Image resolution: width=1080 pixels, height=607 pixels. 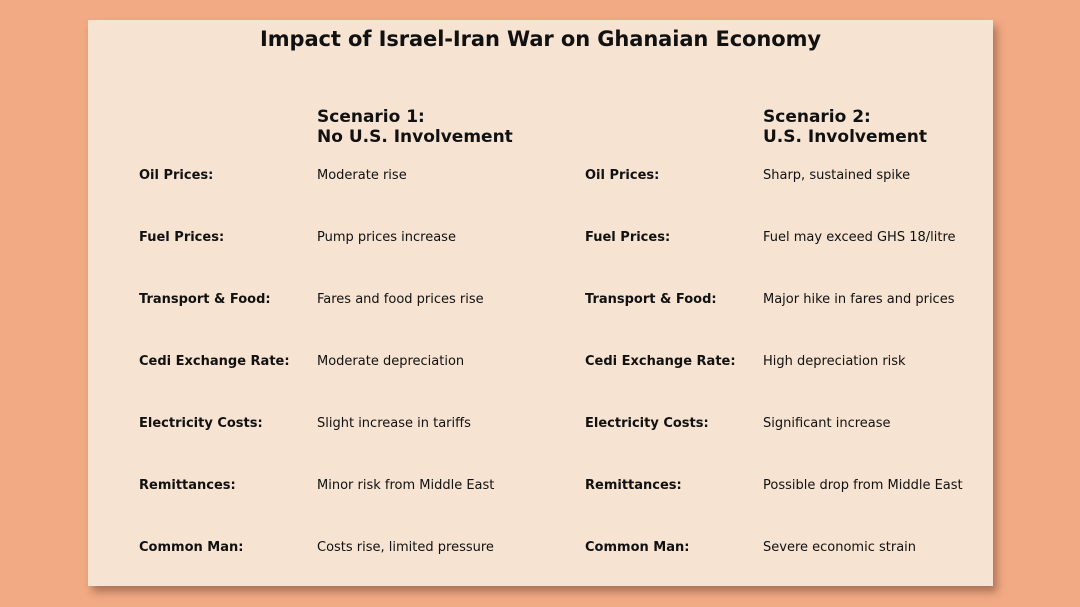 What do you see at coordinates (371, 117) in the screenshot?
I see `scenario-1-number: Scenario 1:` at bounding box center [371, 117].